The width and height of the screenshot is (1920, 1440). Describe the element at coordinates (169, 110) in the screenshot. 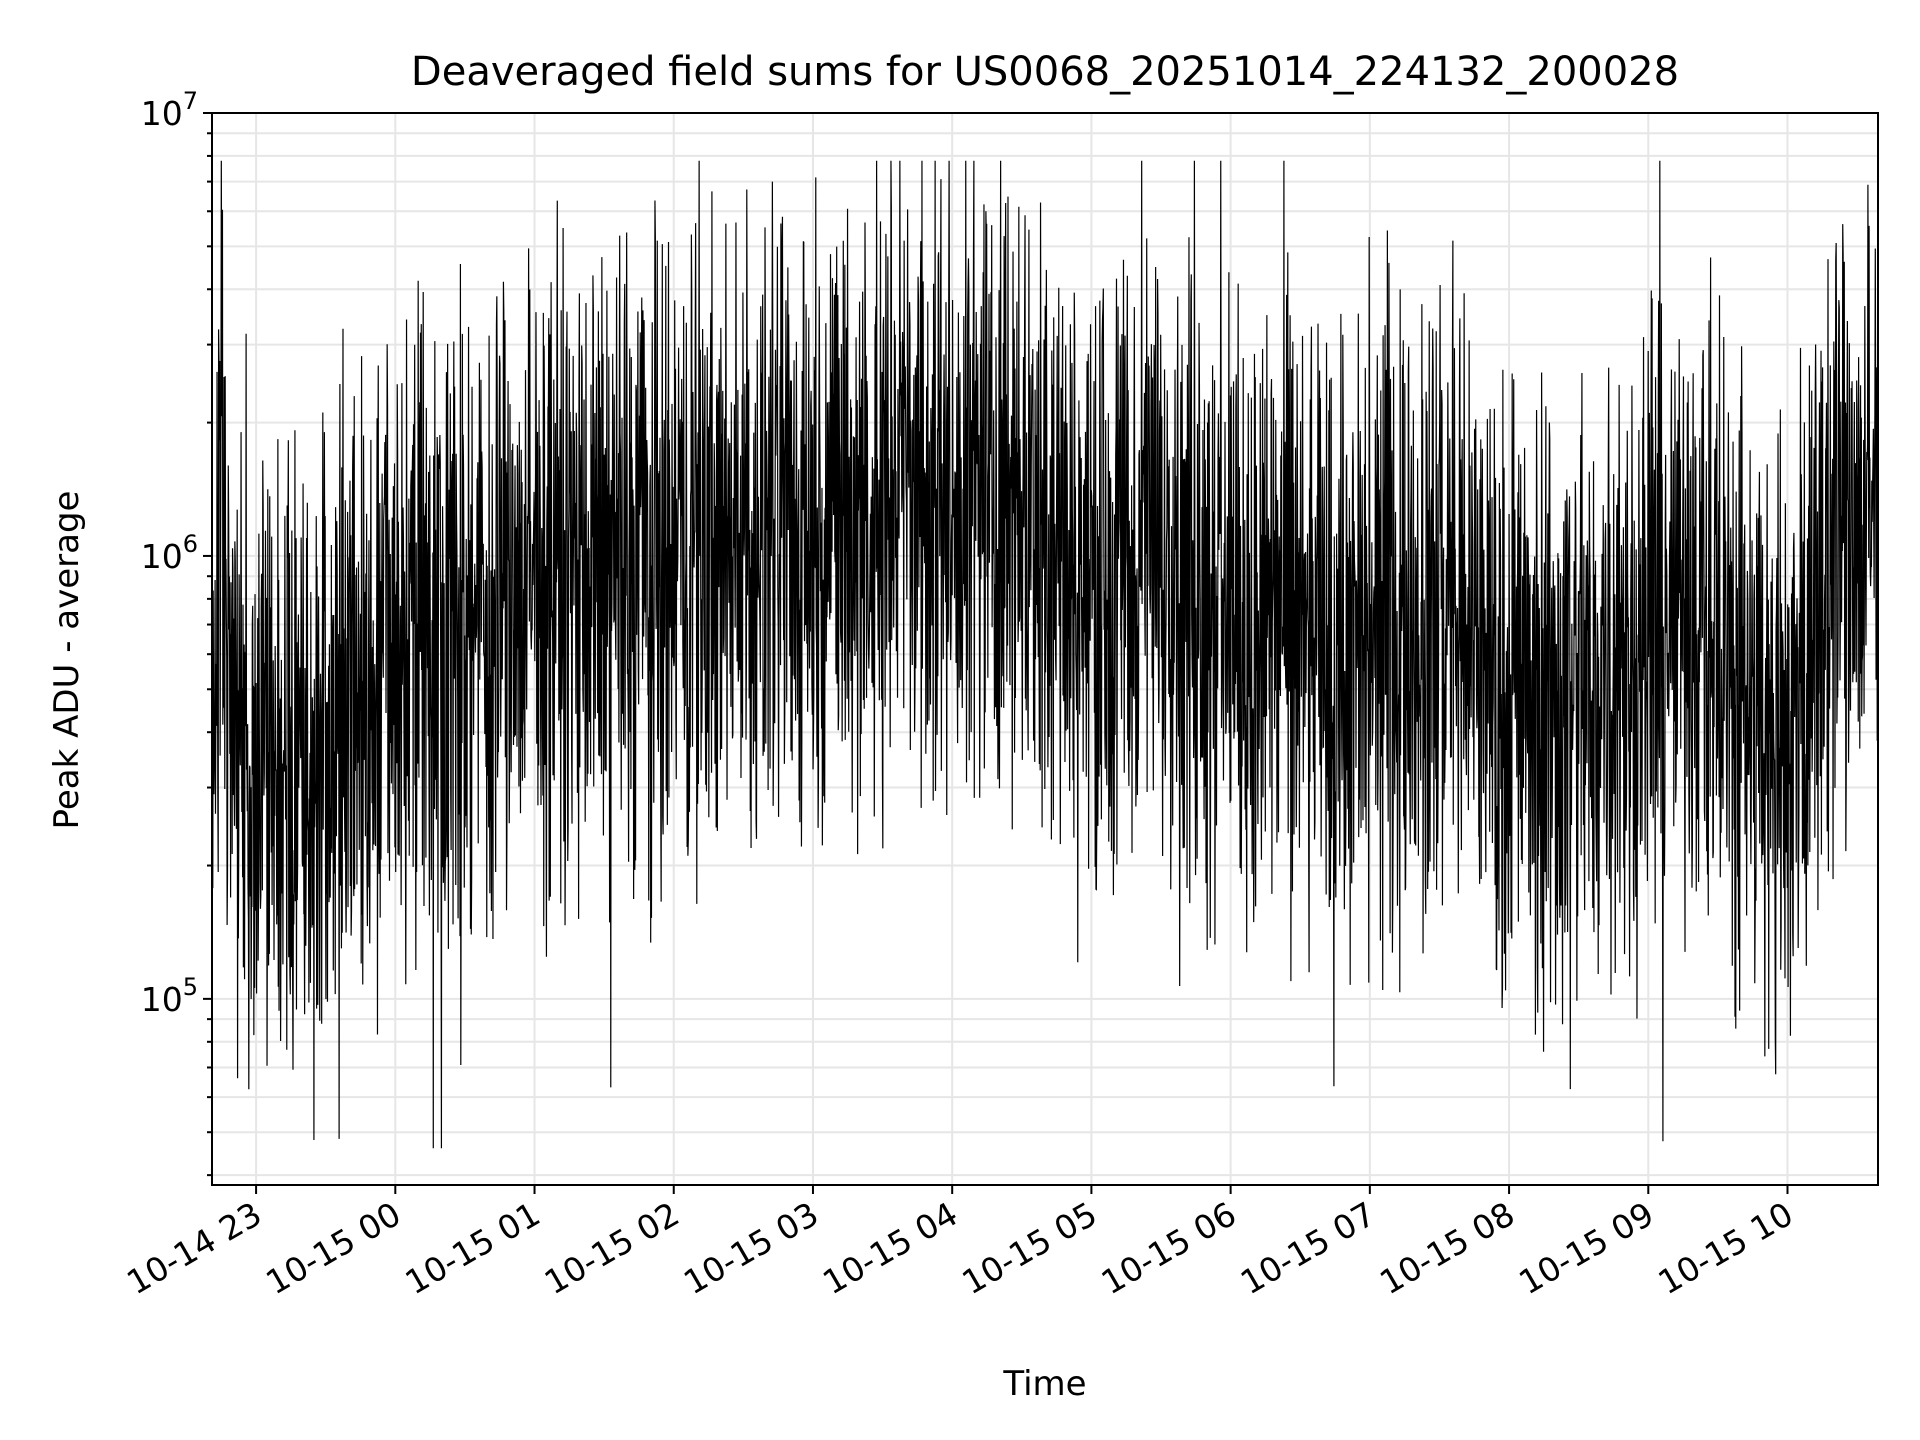

I see `y-tick-label: 10⁷` at that location.